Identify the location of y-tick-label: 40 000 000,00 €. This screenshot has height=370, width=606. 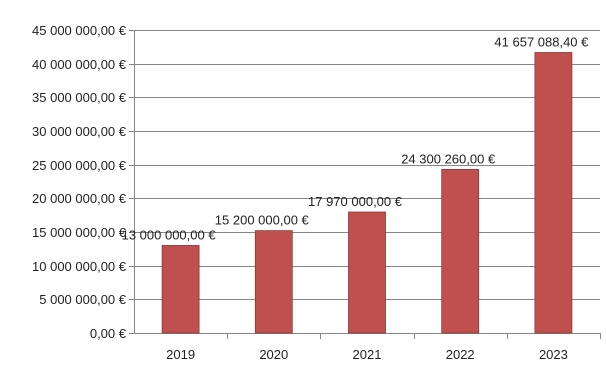
(79, 64).